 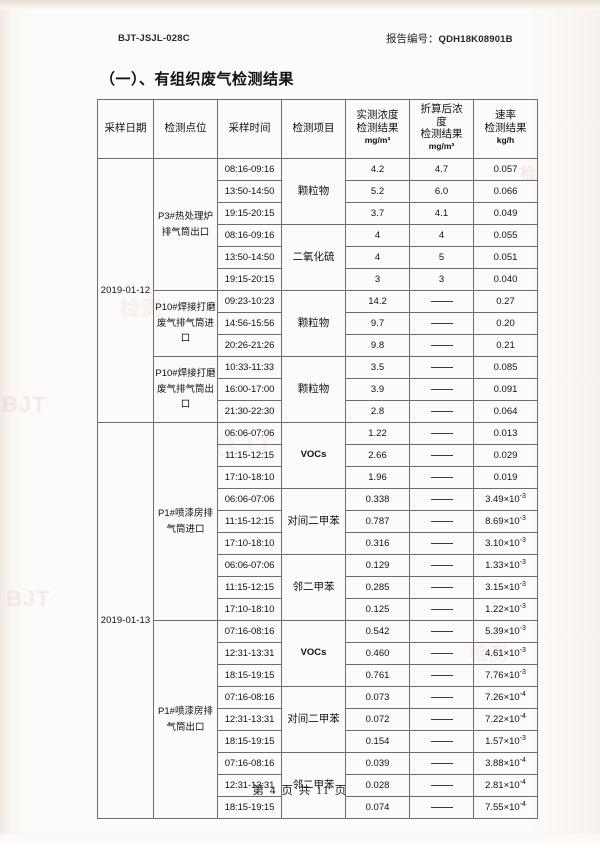 I want to click on cell-measured-concentration: 0.338, so click(x=377, y=499).